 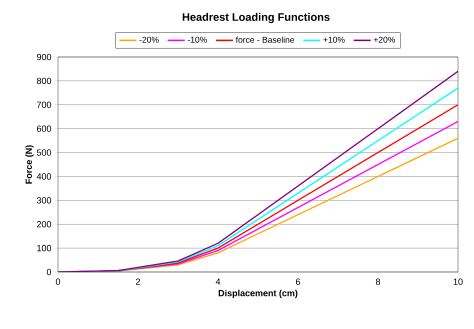 I want to click on x-tick-label: 6, so click(x=298, y=281).